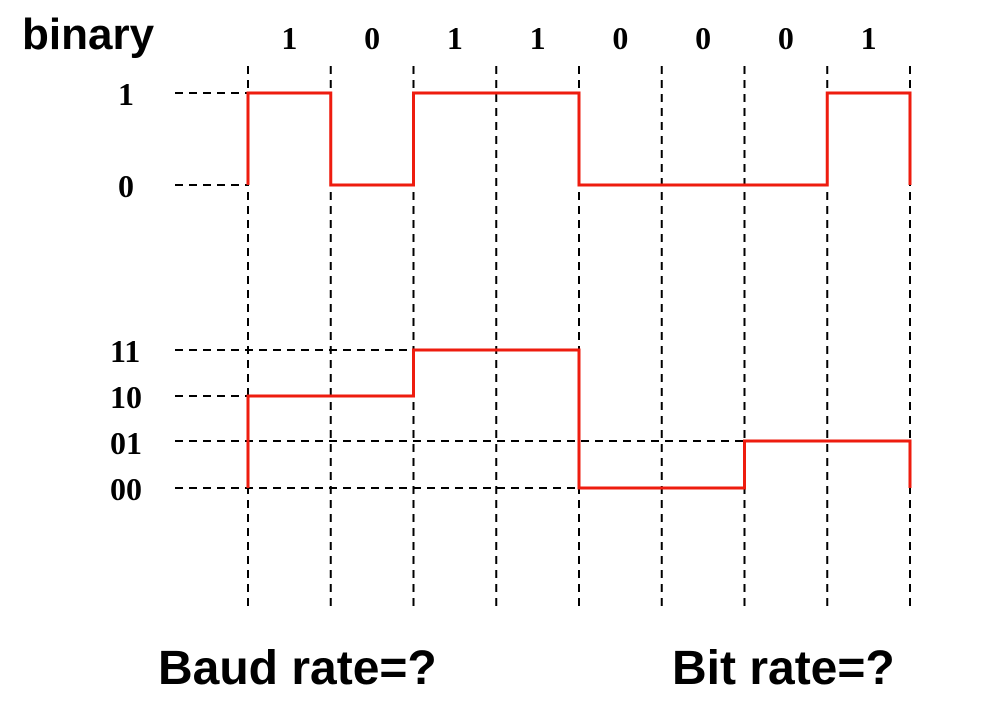 This screenshot has width=983, height=705. Describe the element at coordinates (88, 34) in the screenshot. I see `title-binary: binary` at that location.